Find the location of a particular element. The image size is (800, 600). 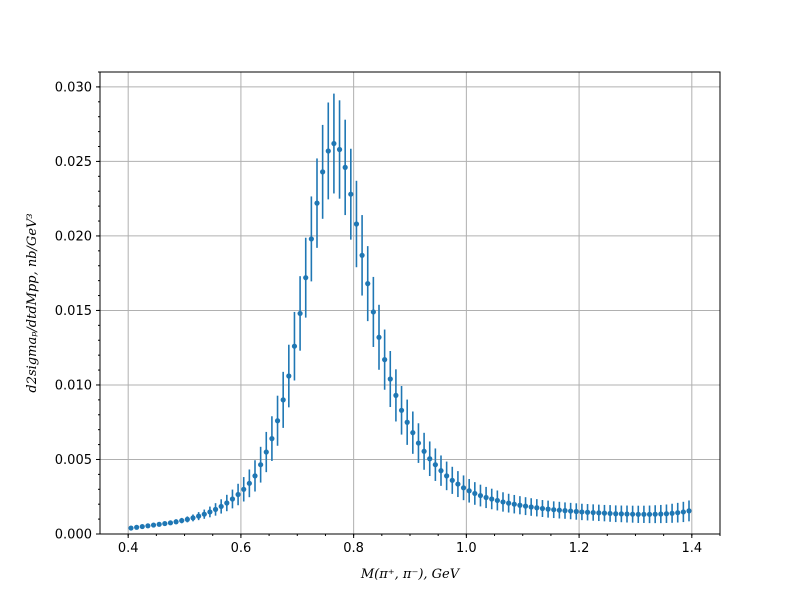

y-tick-label: 0.015 is located at coordinates (73, 311).